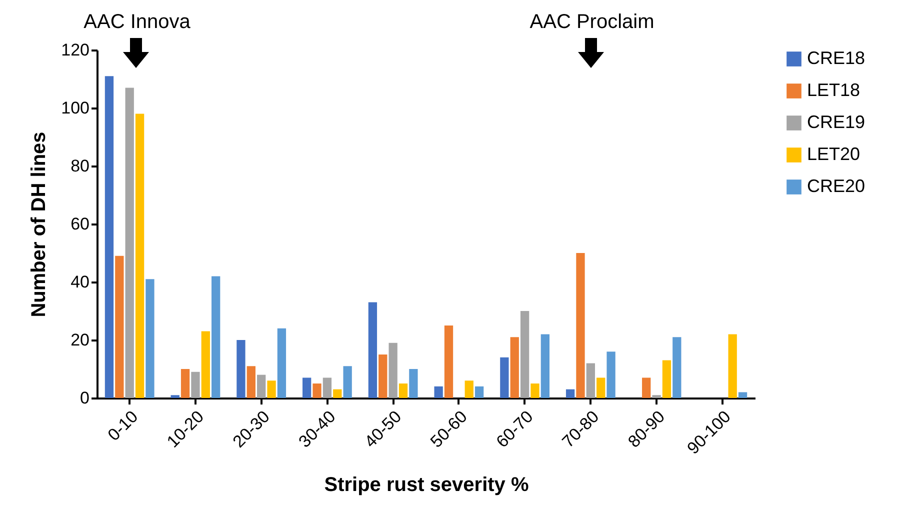 Image resolution: width=914 pixels, height=522 pixels. I want to click on text: AAC Proclaim, so click(592, 22).